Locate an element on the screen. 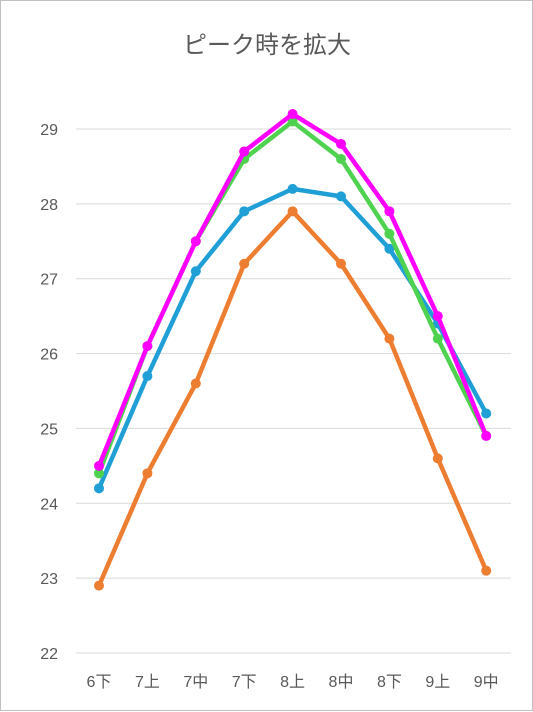  x-tick-label: 8下 is located at coordinates (389, 682).